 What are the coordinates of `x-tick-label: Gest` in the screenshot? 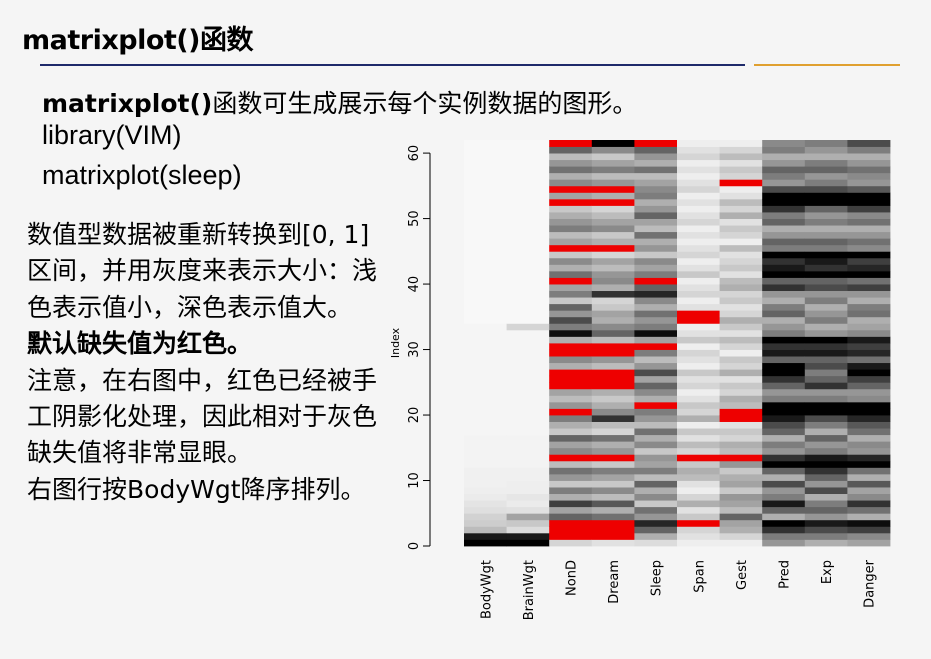 It's located at (742, 575).